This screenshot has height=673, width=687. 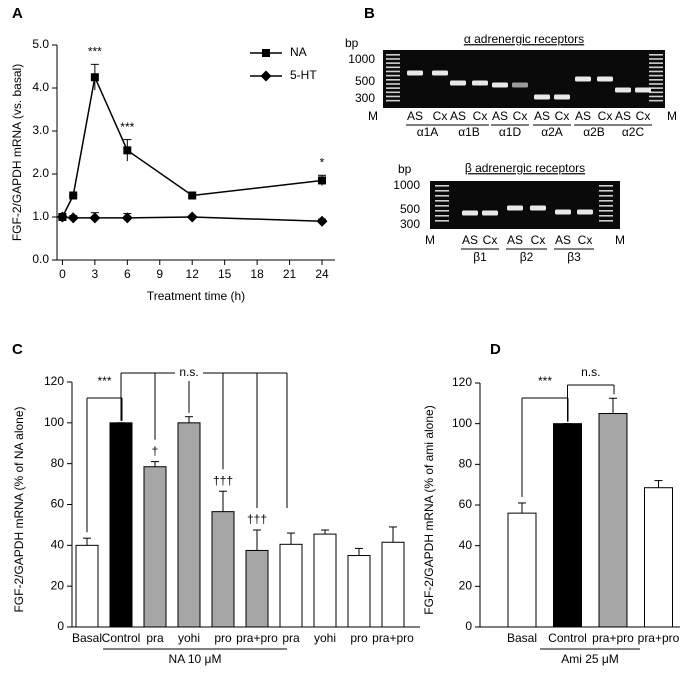 What do you see at coordinates (574, 257) in the screenshot?
I see `gel-group-label: β3` at bounding box center [574, 257].